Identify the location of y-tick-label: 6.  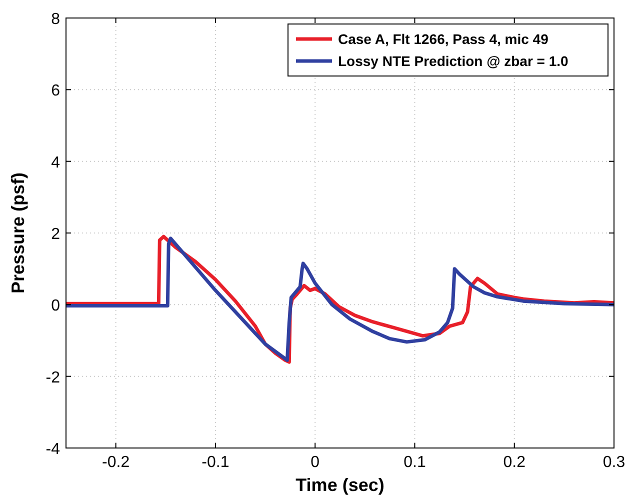
(55, 91).